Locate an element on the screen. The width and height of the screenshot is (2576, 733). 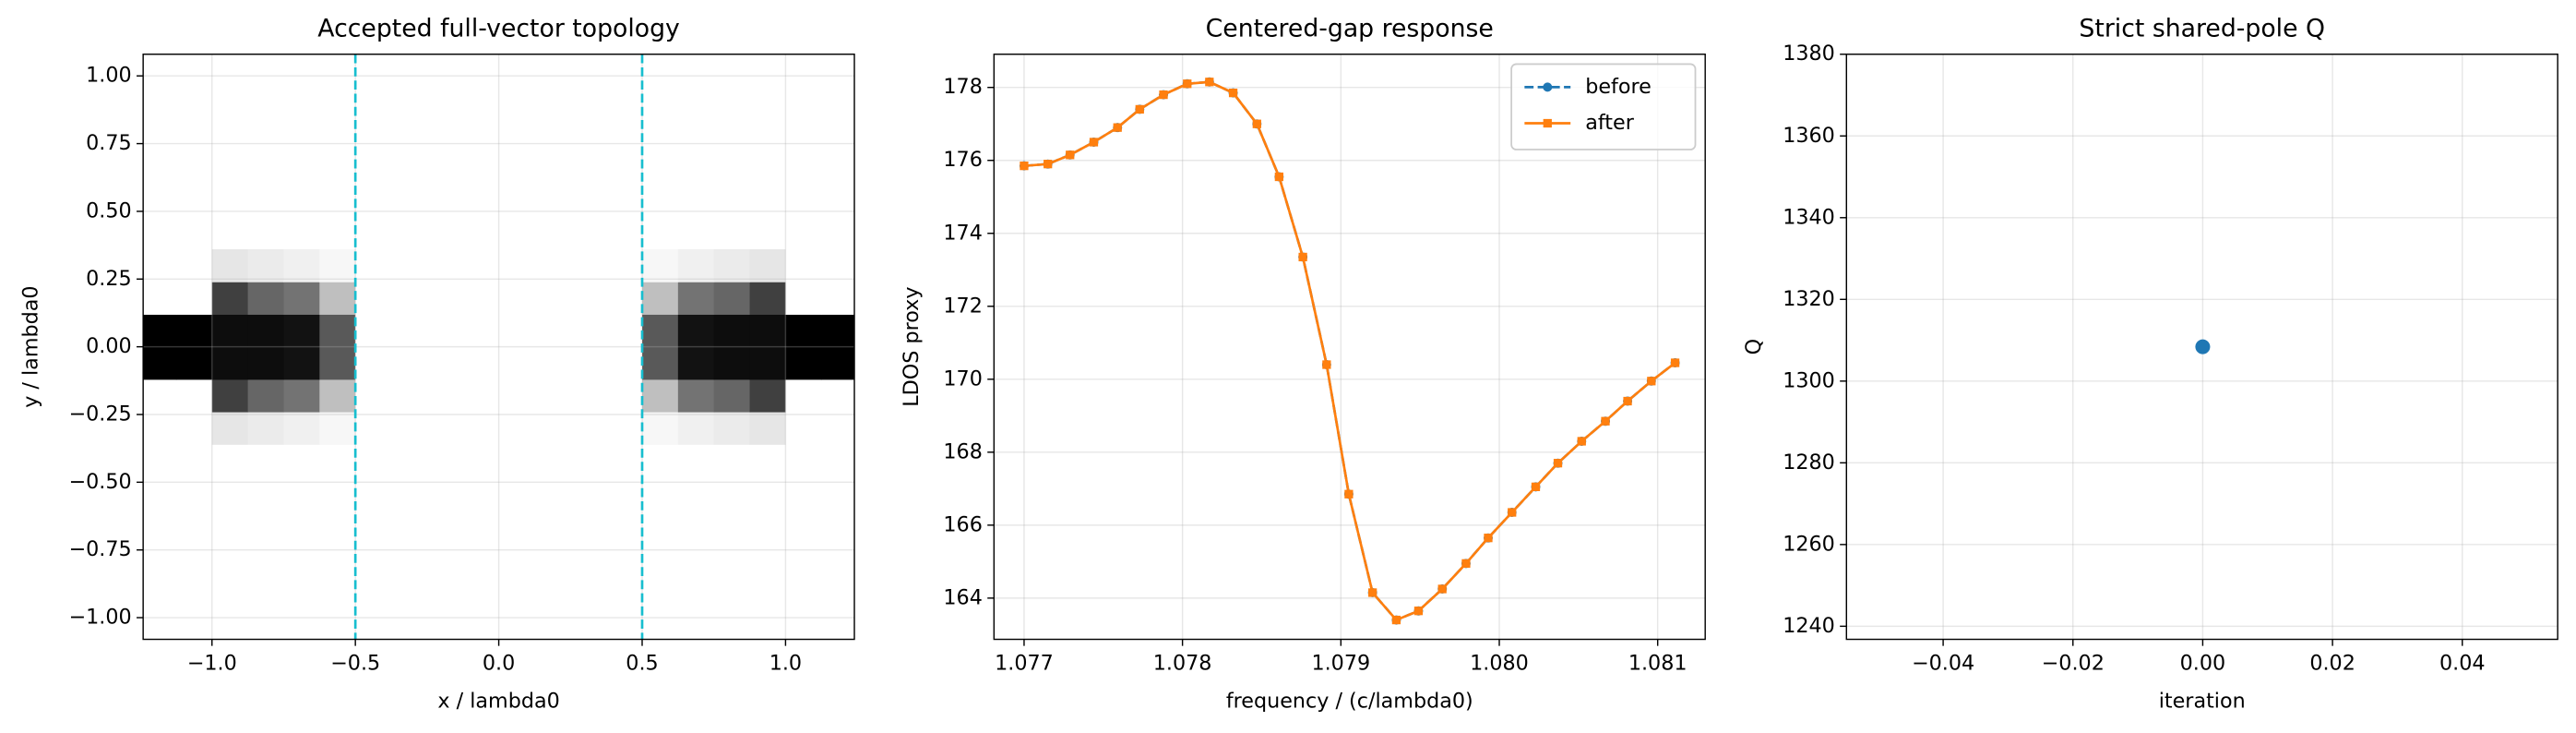
chart-title: Strict shared-pole Q is located at coordinates (2202, 29).